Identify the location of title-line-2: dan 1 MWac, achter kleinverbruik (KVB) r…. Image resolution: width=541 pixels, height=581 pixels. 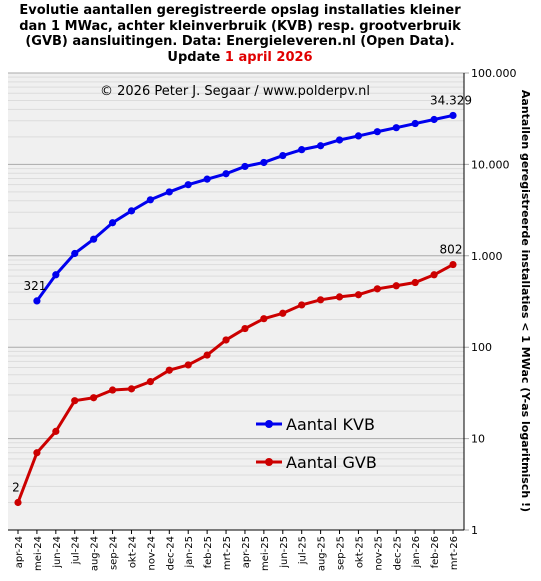
(240, 26).